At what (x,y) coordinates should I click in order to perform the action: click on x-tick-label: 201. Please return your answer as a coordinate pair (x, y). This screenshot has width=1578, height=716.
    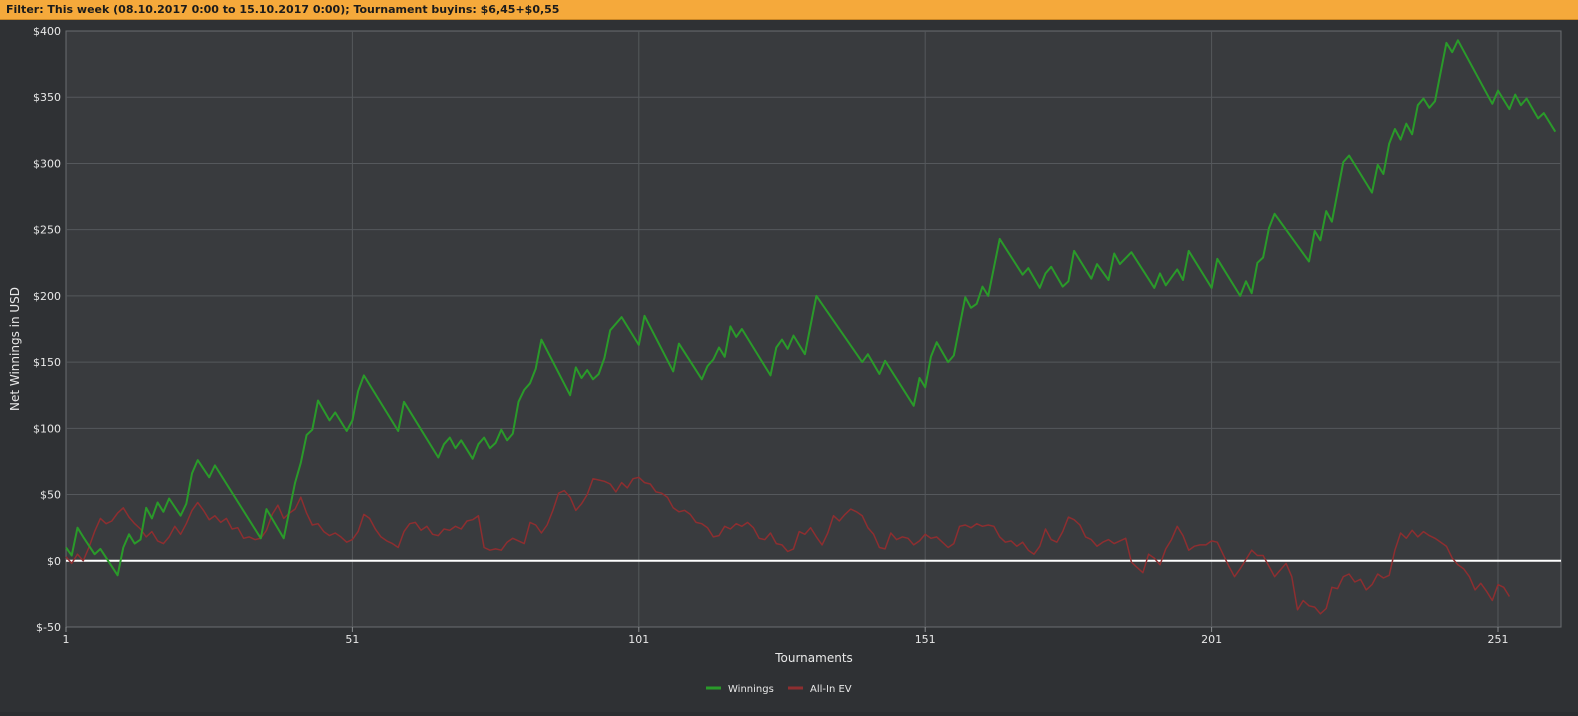
    Looking at the image, I should click on (1211, 639).